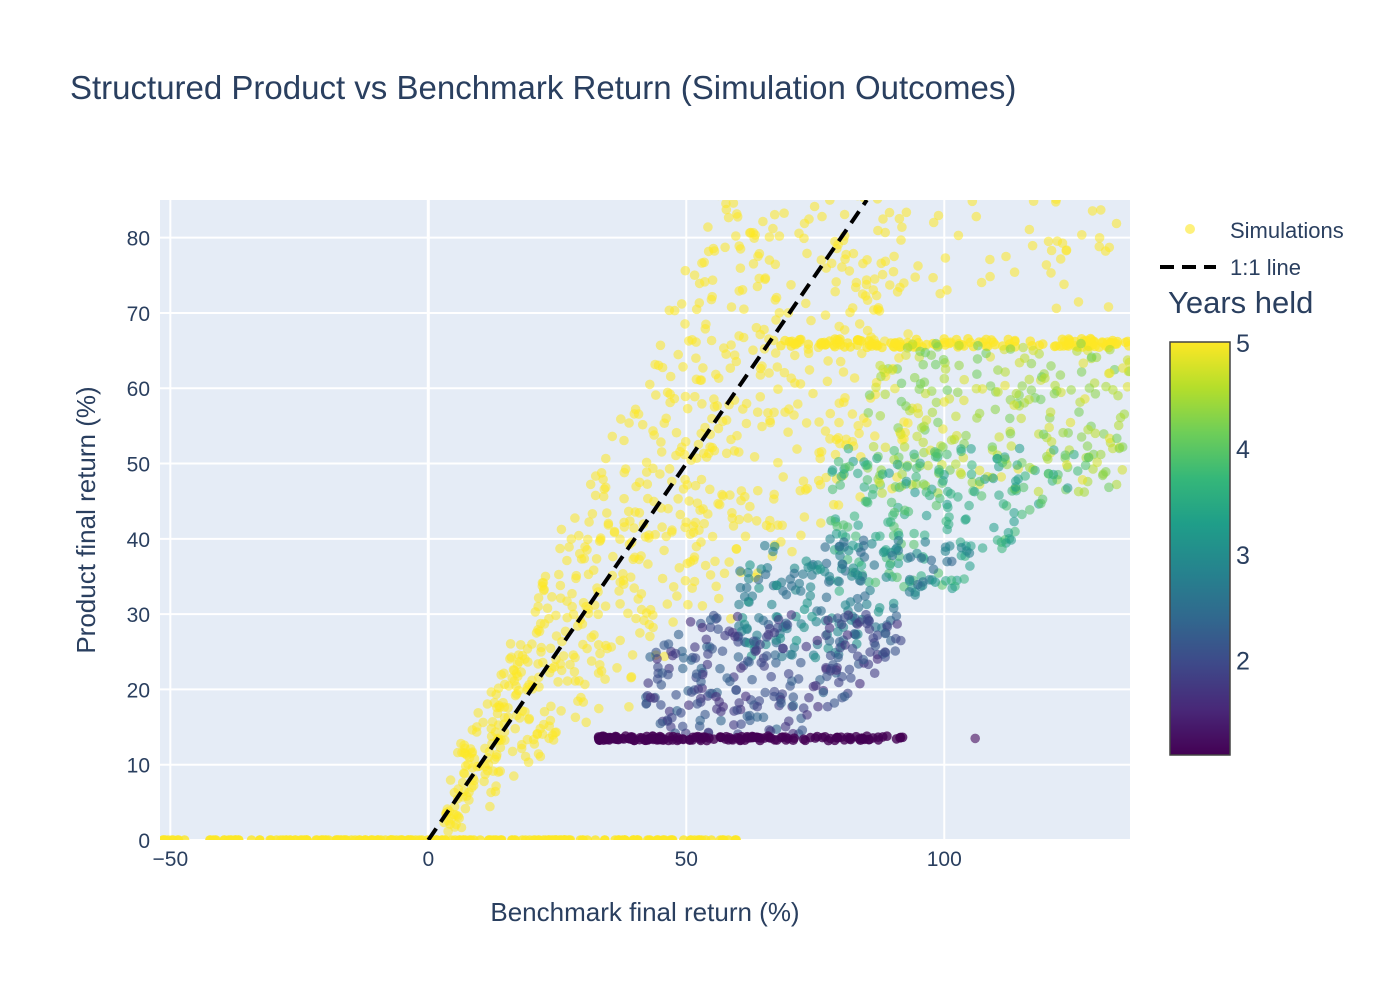  What do you see at coordinates (1287, 230) in the screenshot?
I see `legend-label-simulations: Simulations` at bounding box center [1287, 230].